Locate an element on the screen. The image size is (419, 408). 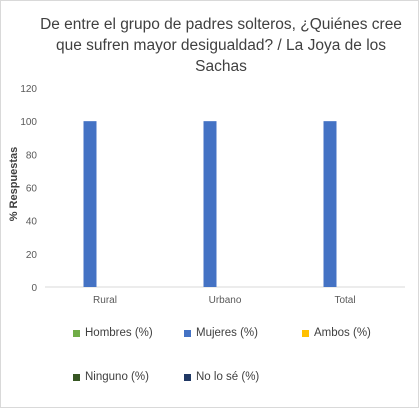
legend-item-no-lo-se: No lo sé (%) is located at coordinates (221, 377).